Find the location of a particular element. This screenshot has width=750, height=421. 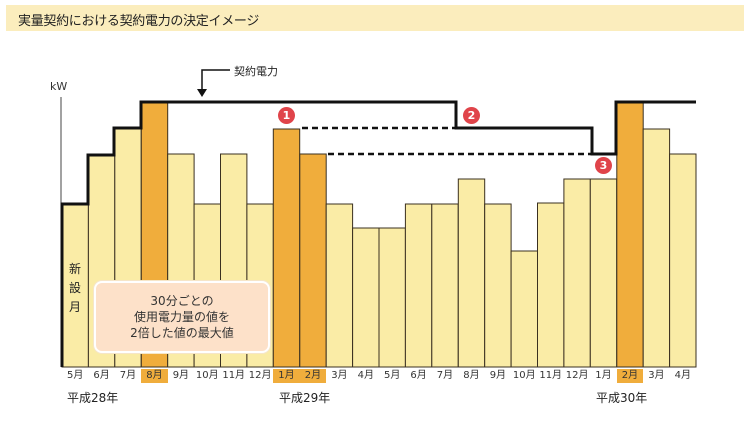

new-month-label: 新 設 月 is located at coordinates (74, 288).